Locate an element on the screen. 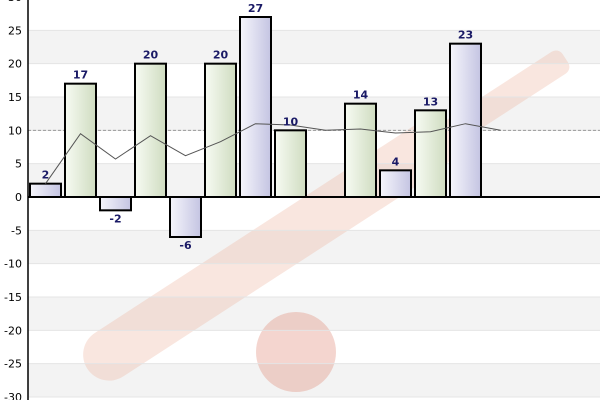 Image resolution: width=600 pixels, height=404 pixels. y-tick-label: -10 is located at coordinates (13, 264).